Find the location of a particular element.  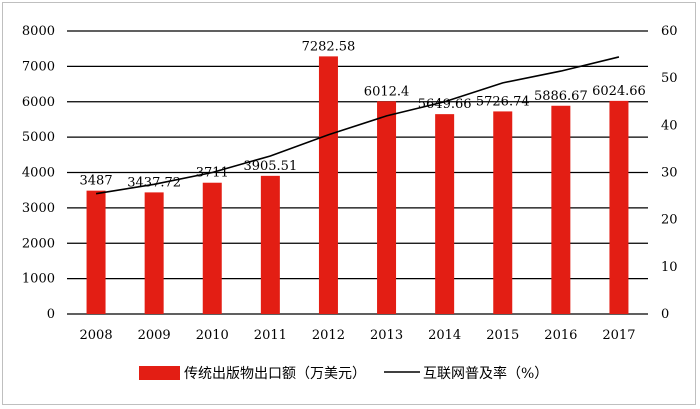

legend-bar-label: 传统出版物出口额（万美元） is located at coordinates (275, 374).